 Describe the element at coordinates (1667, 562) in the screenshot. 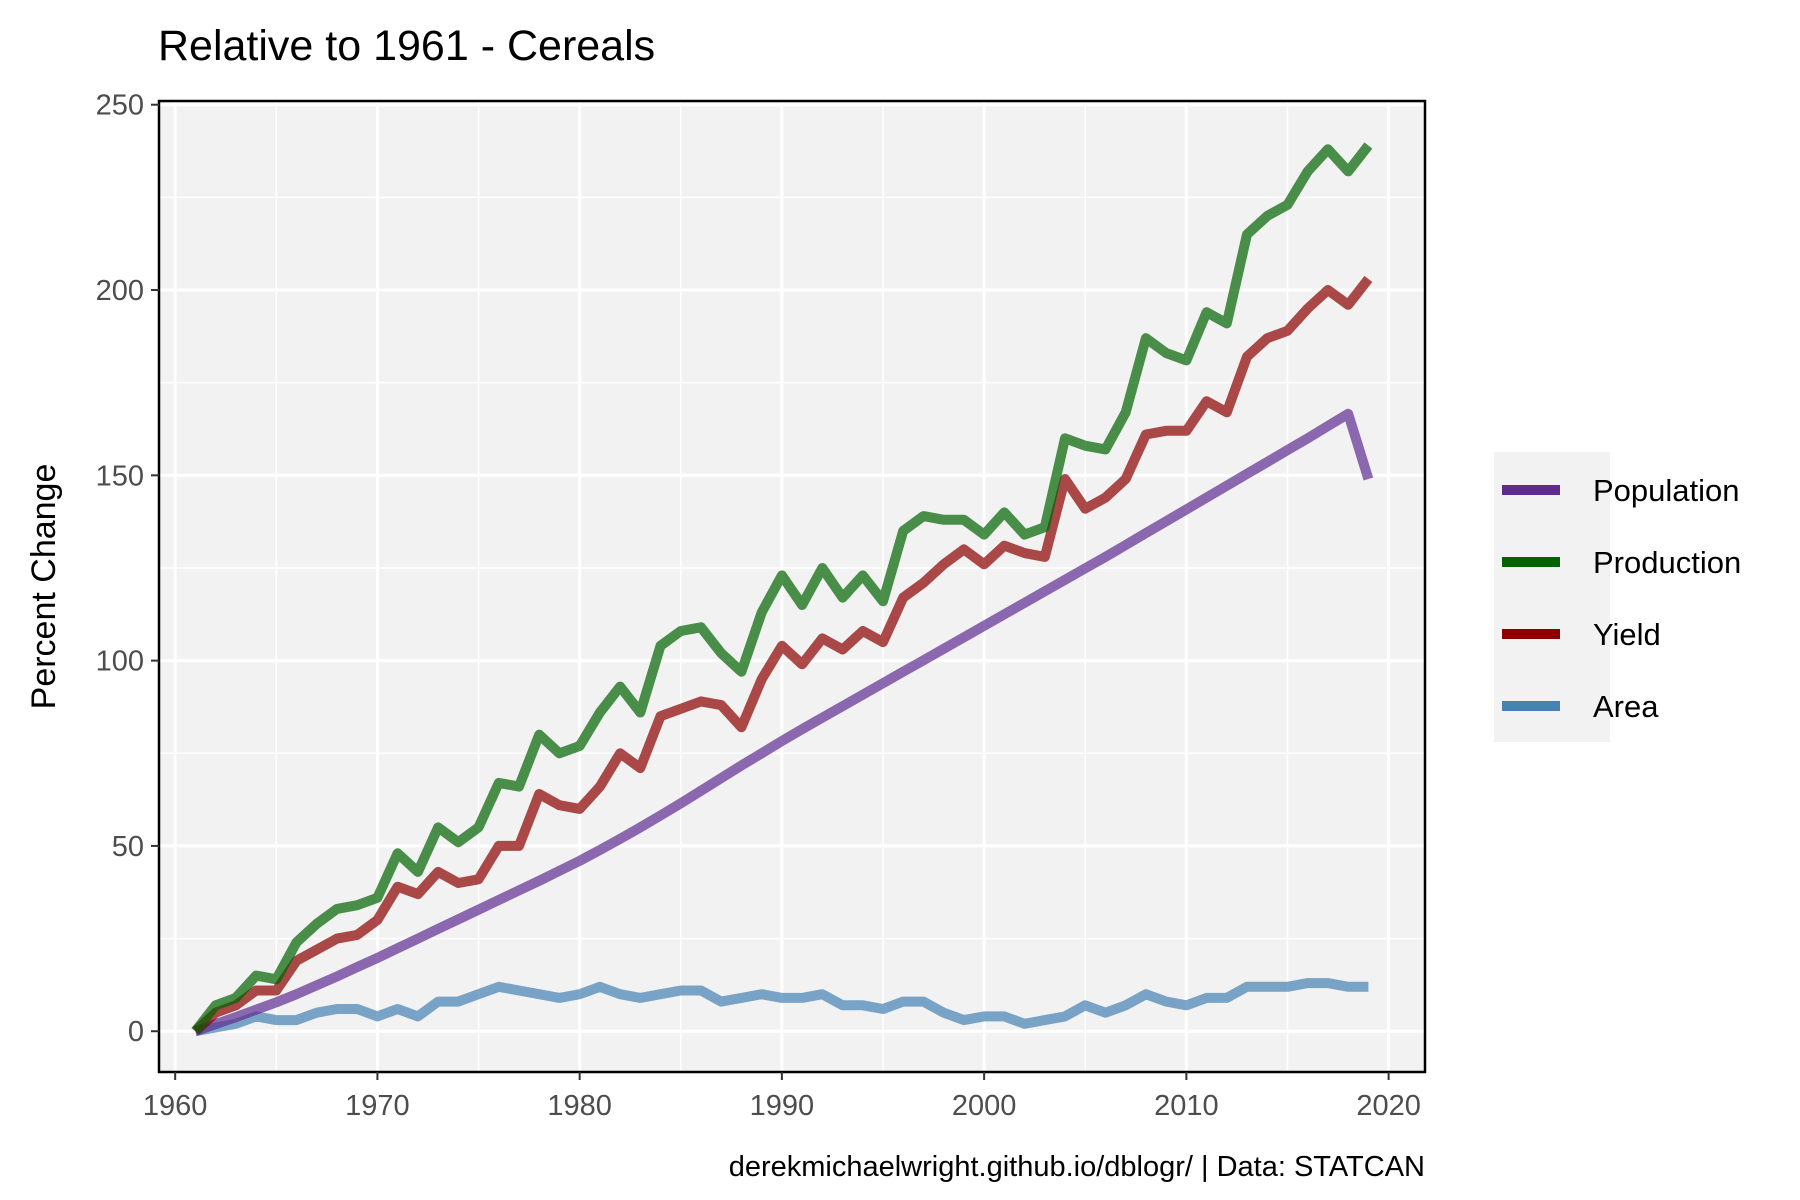

I see `legend-label-production: Production` at that location.